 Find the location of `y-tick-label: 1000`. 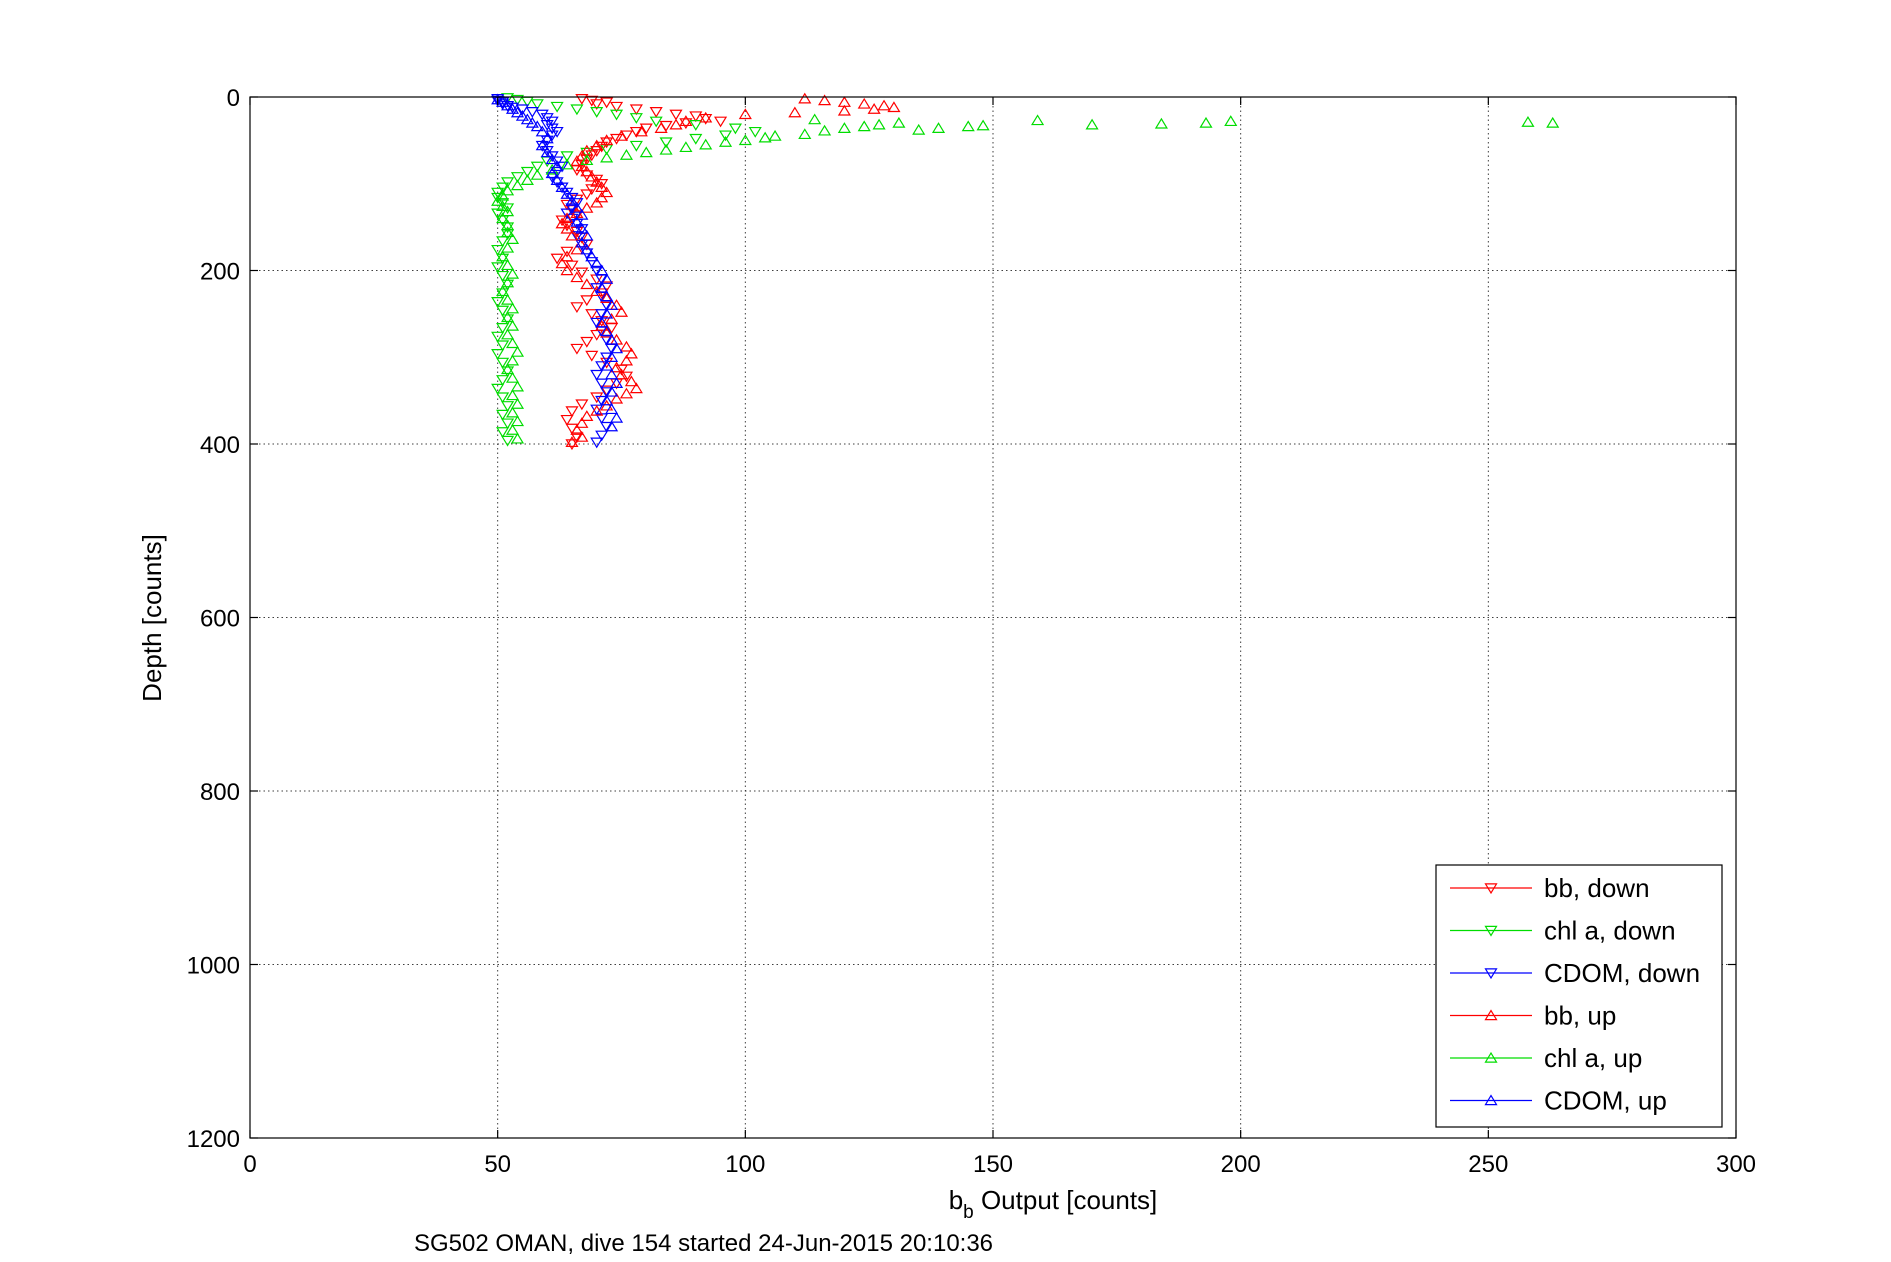

y-tick-label: 1000 is located at coordinates (213, 966).